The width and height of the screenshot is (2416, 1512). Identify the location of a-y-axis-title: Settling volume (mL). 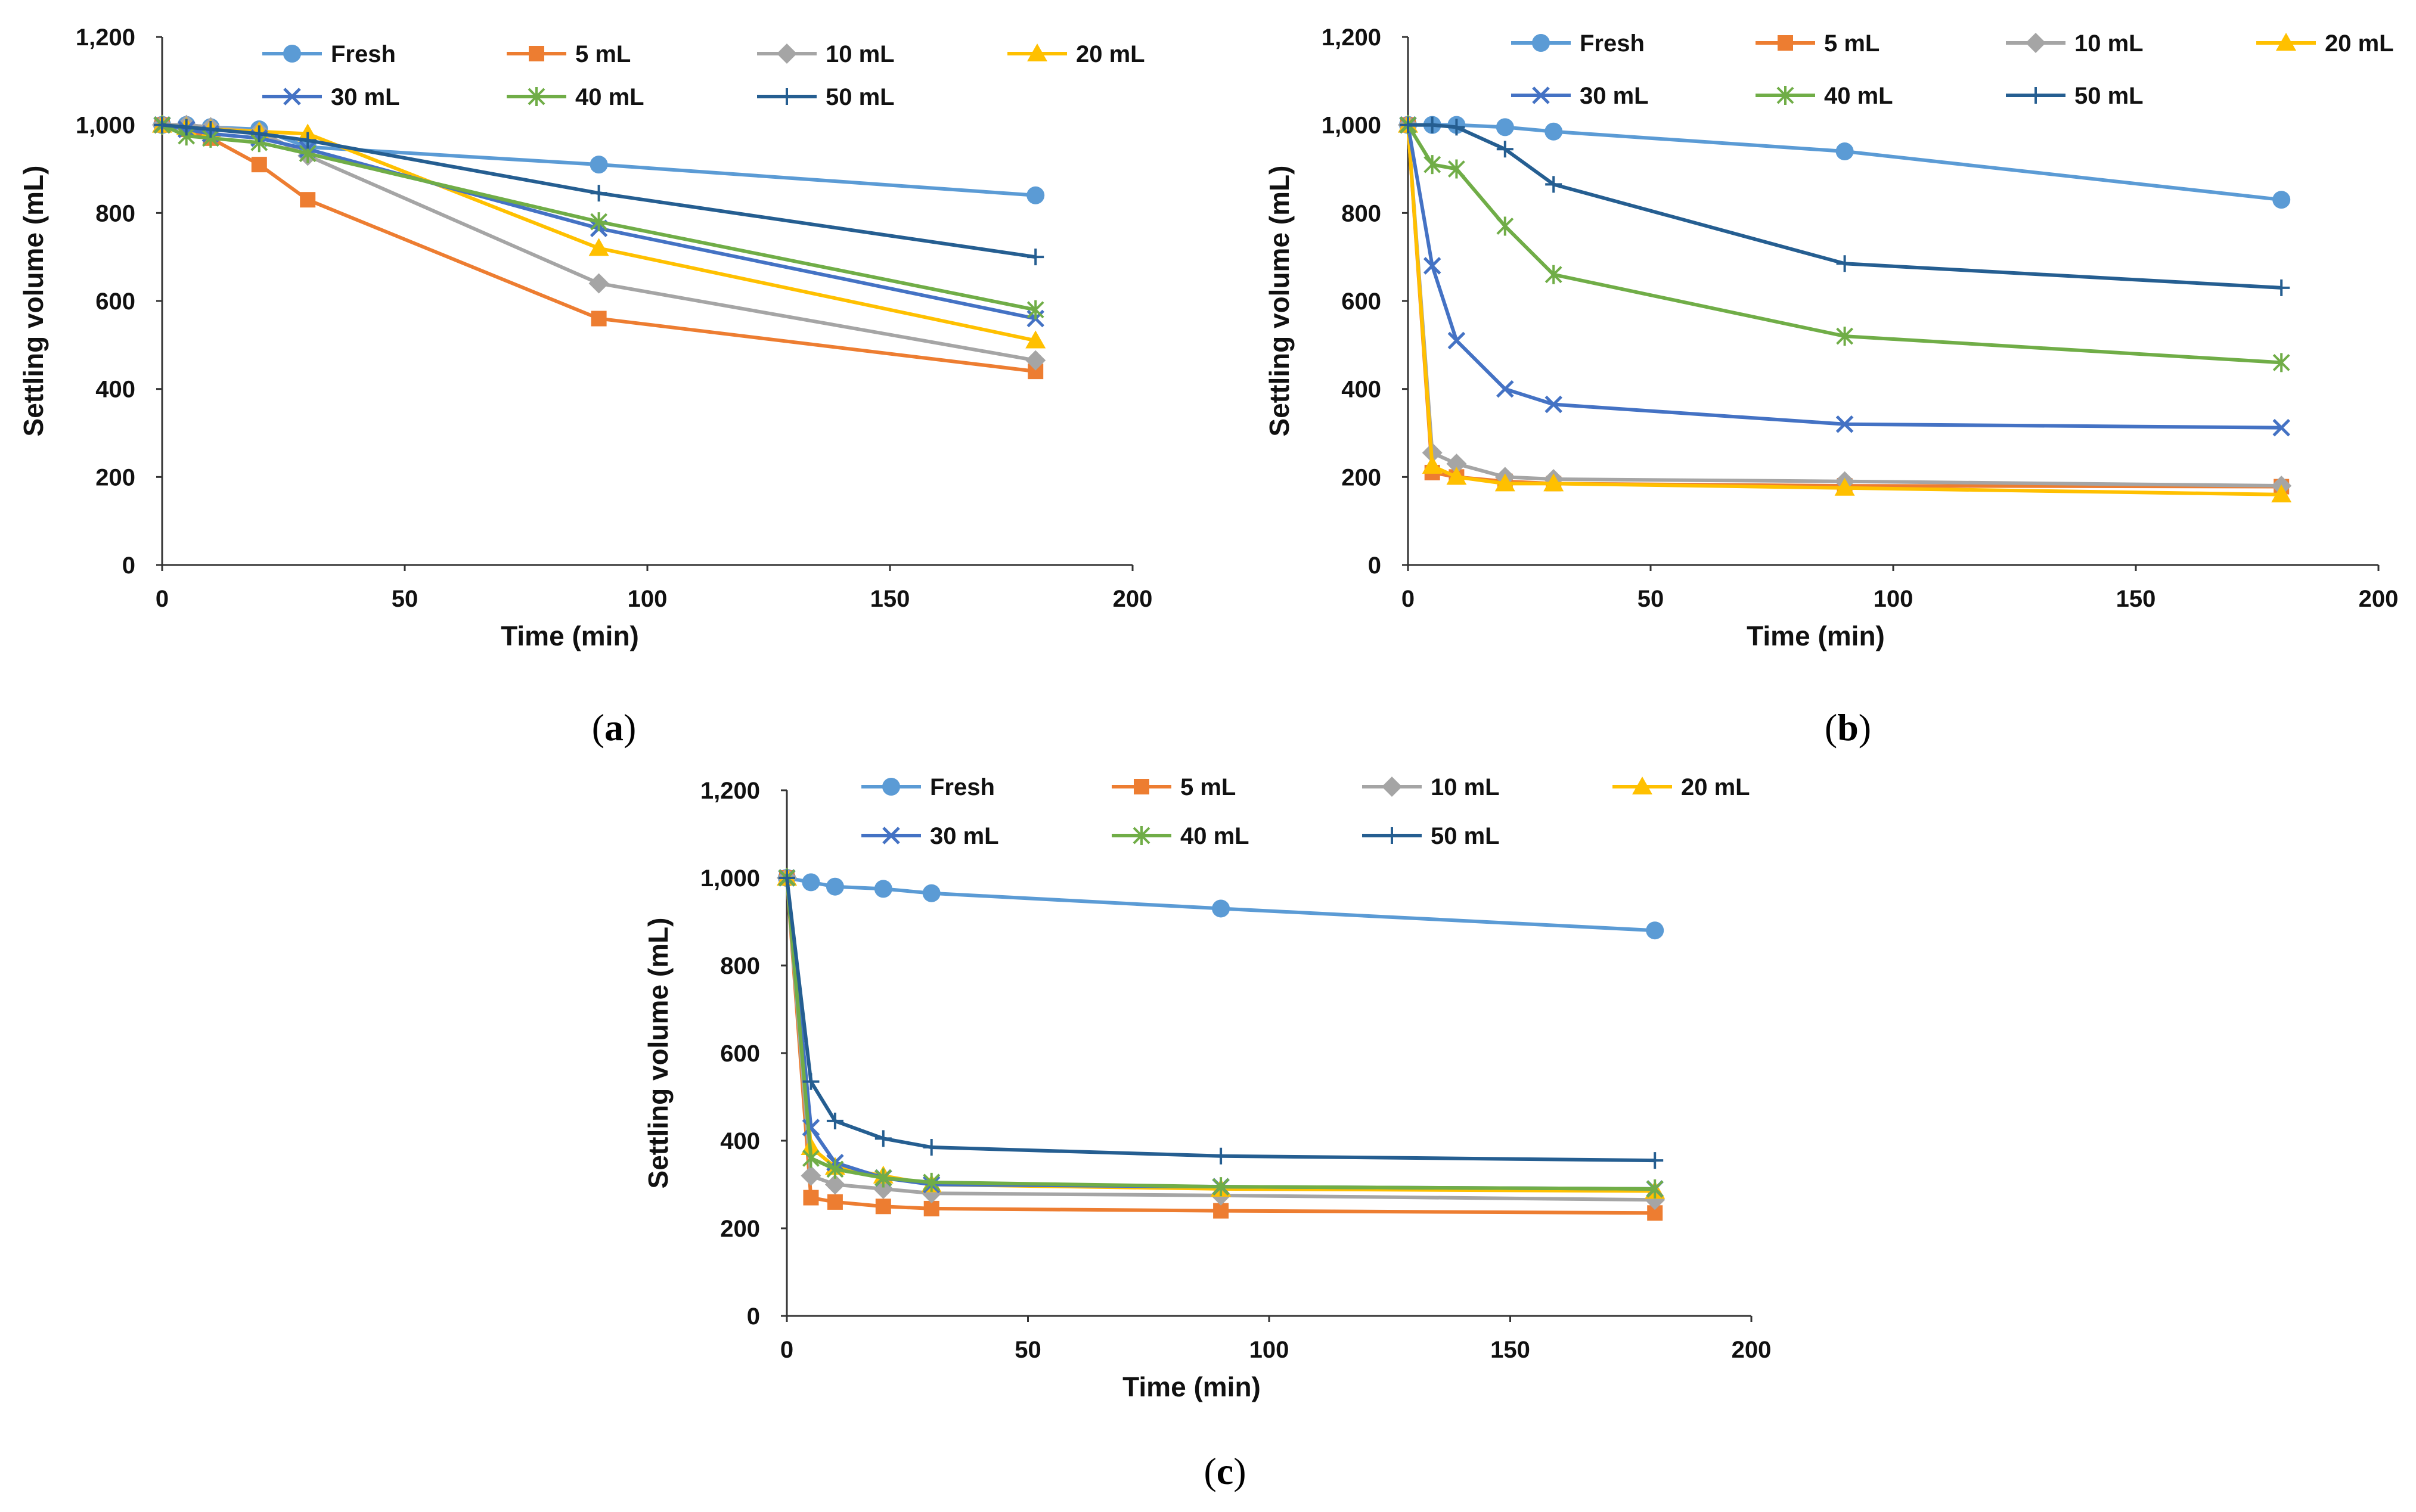
(33, 301).